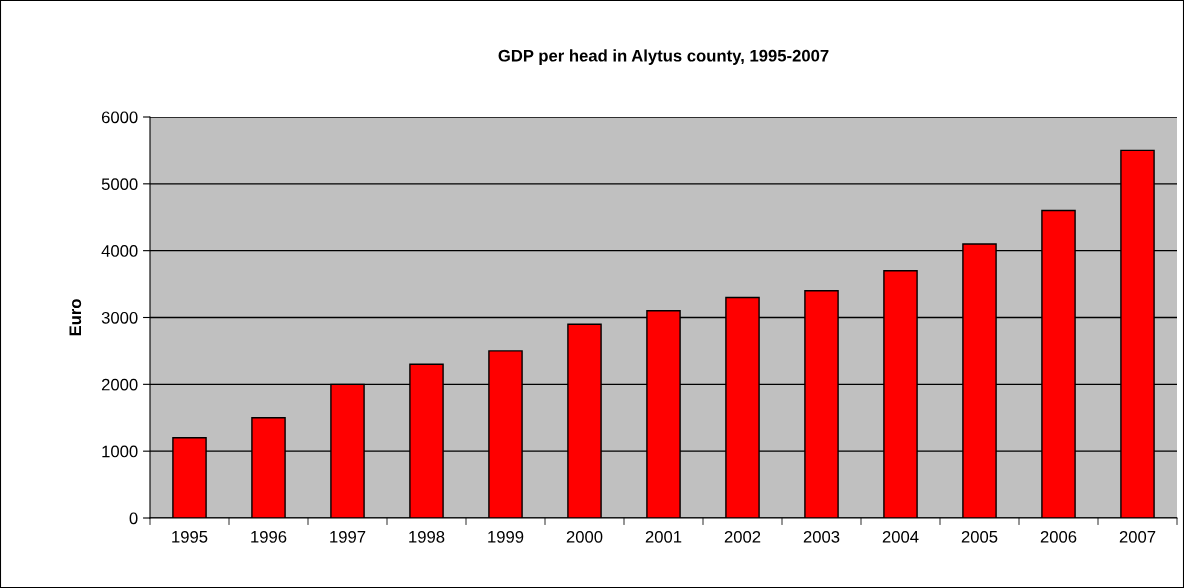  What do you see at coordinates (119, 384) in the screenshot?
I see `y-tick-label: 2000` at bounding box center [119, 384].